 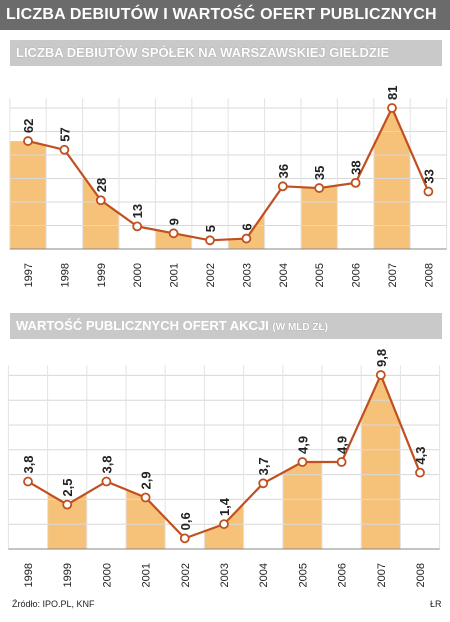 I want to click on value-label: 2,5, so click(x=67, y=488).